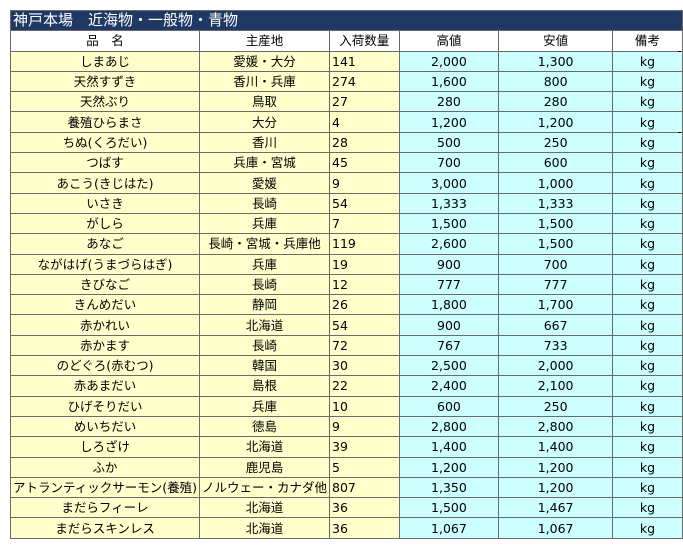 The width and height of the screenshot is (683, 546). What do you see at coordinates (265, 183) in the screenshot?
I see `origin-cell: 愛媛` at bounding box center [265, 183].